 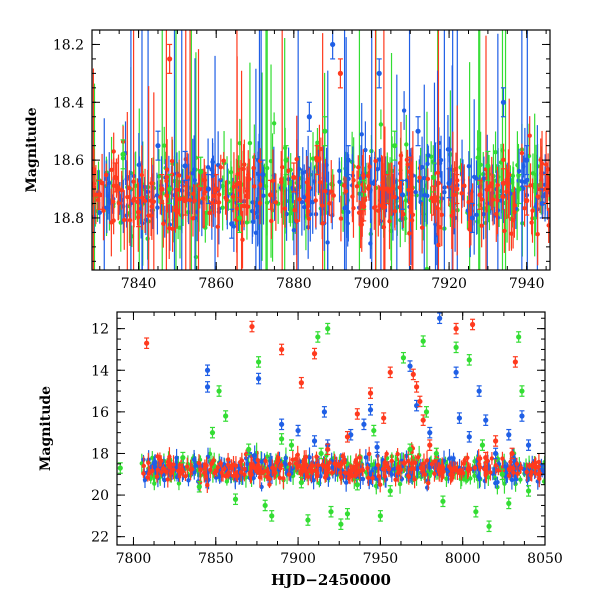 I want to click on y-tick-label: 16, so click(x=100, y=413).